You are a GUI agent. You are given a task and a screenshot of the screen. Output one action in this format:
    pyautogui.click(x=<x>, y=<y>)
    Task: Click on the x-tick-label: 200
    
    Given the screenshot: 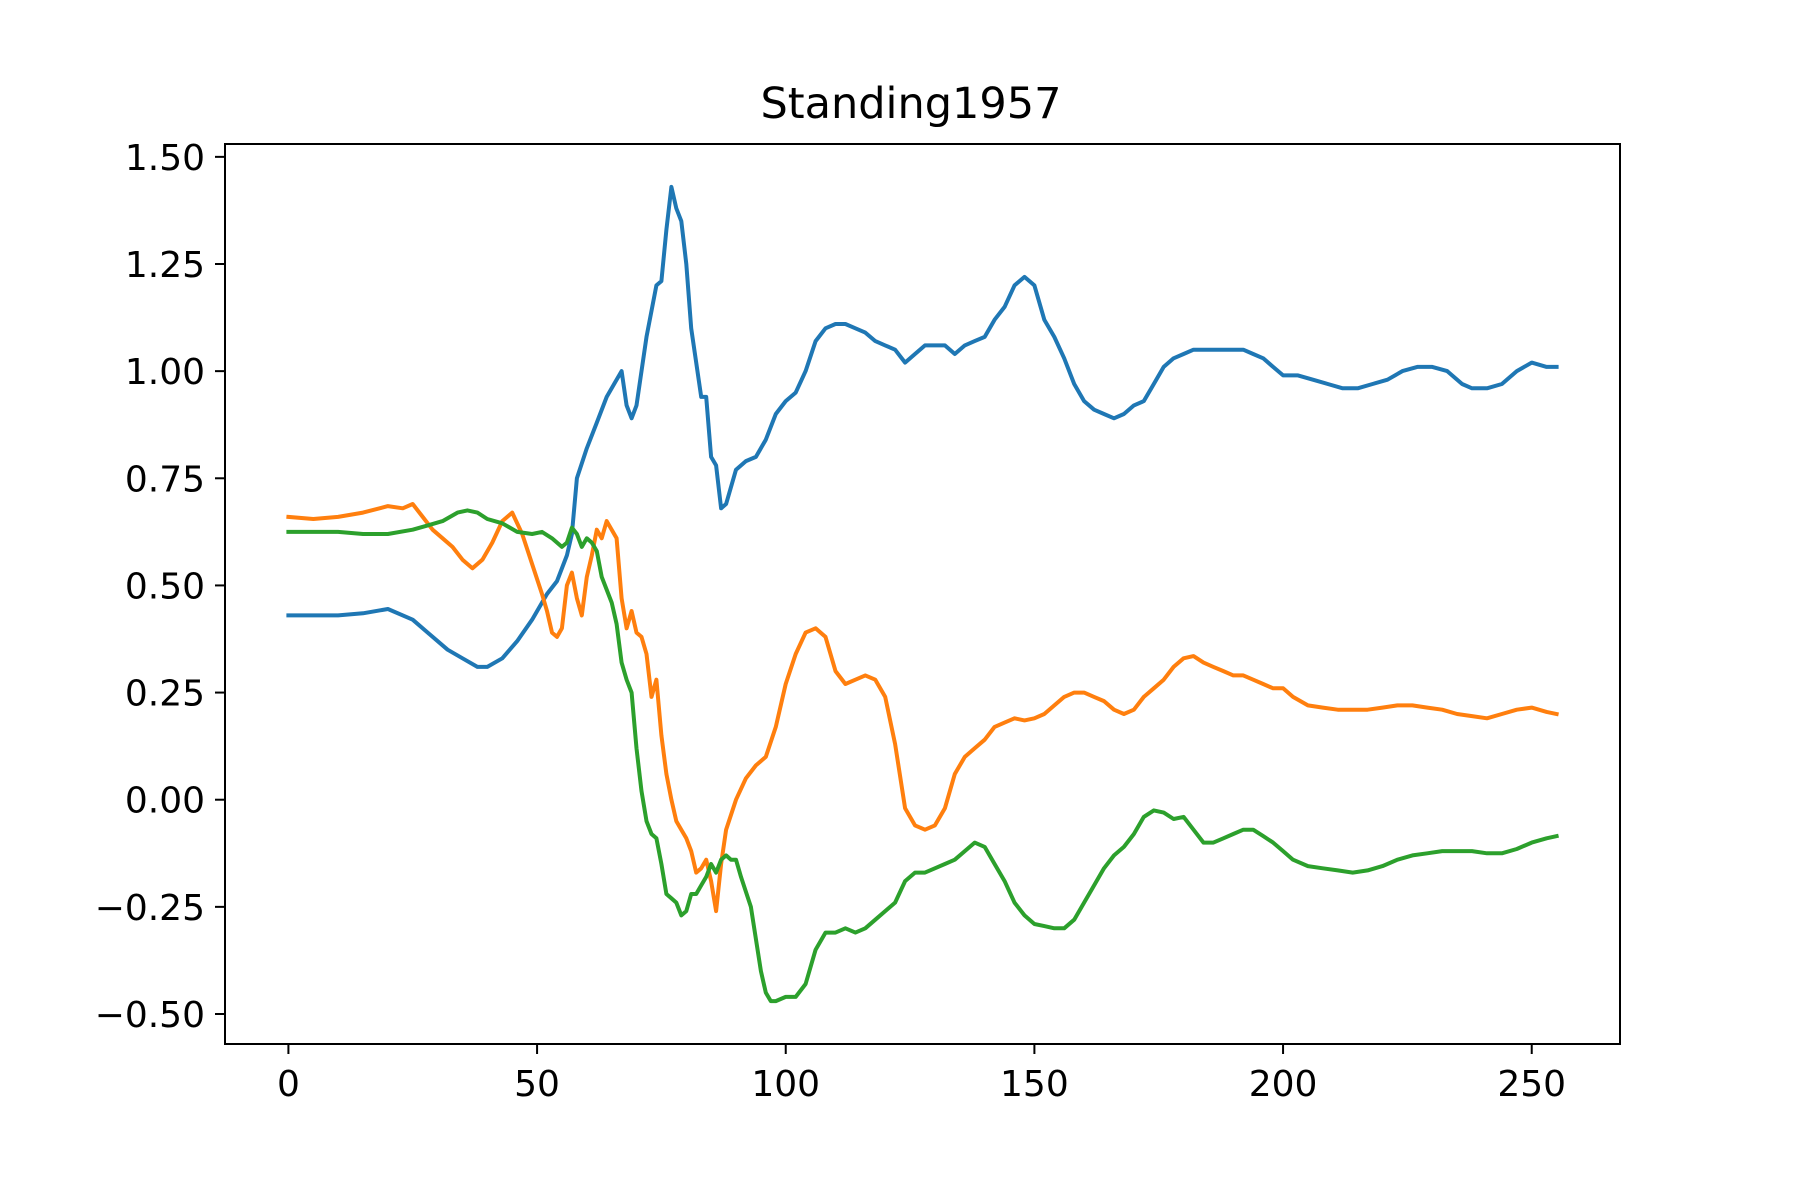 What is the action you would take?
    pyautogui.click(x=1283, y=1084)
    